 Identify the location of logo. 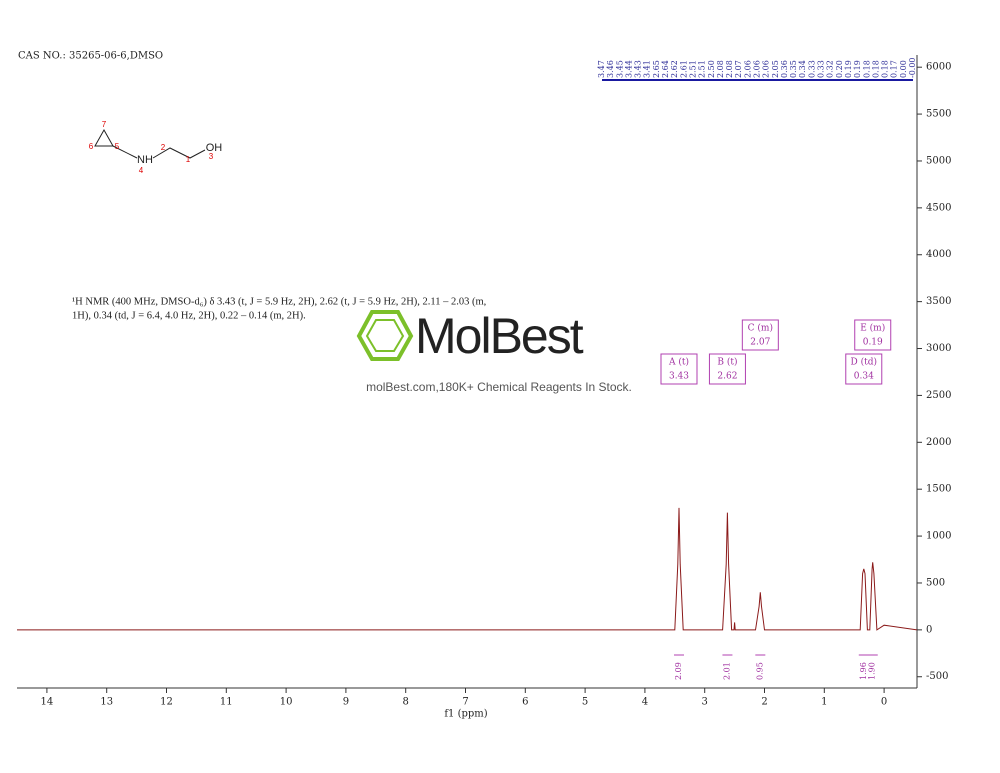
(385, 335).